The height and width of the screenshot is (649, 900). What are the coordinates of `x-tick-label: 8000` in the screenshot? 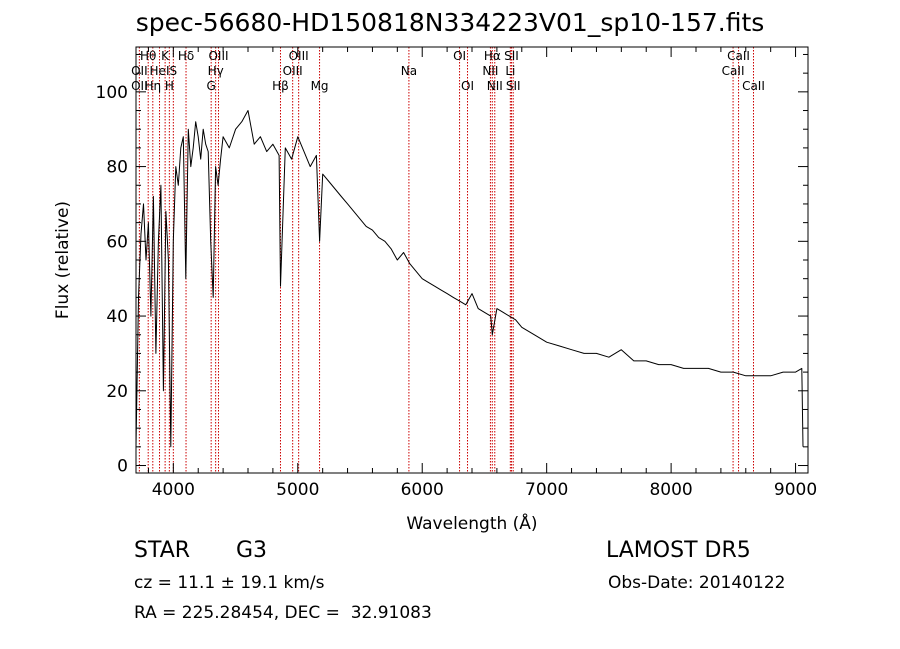 It's located at (670, 490).